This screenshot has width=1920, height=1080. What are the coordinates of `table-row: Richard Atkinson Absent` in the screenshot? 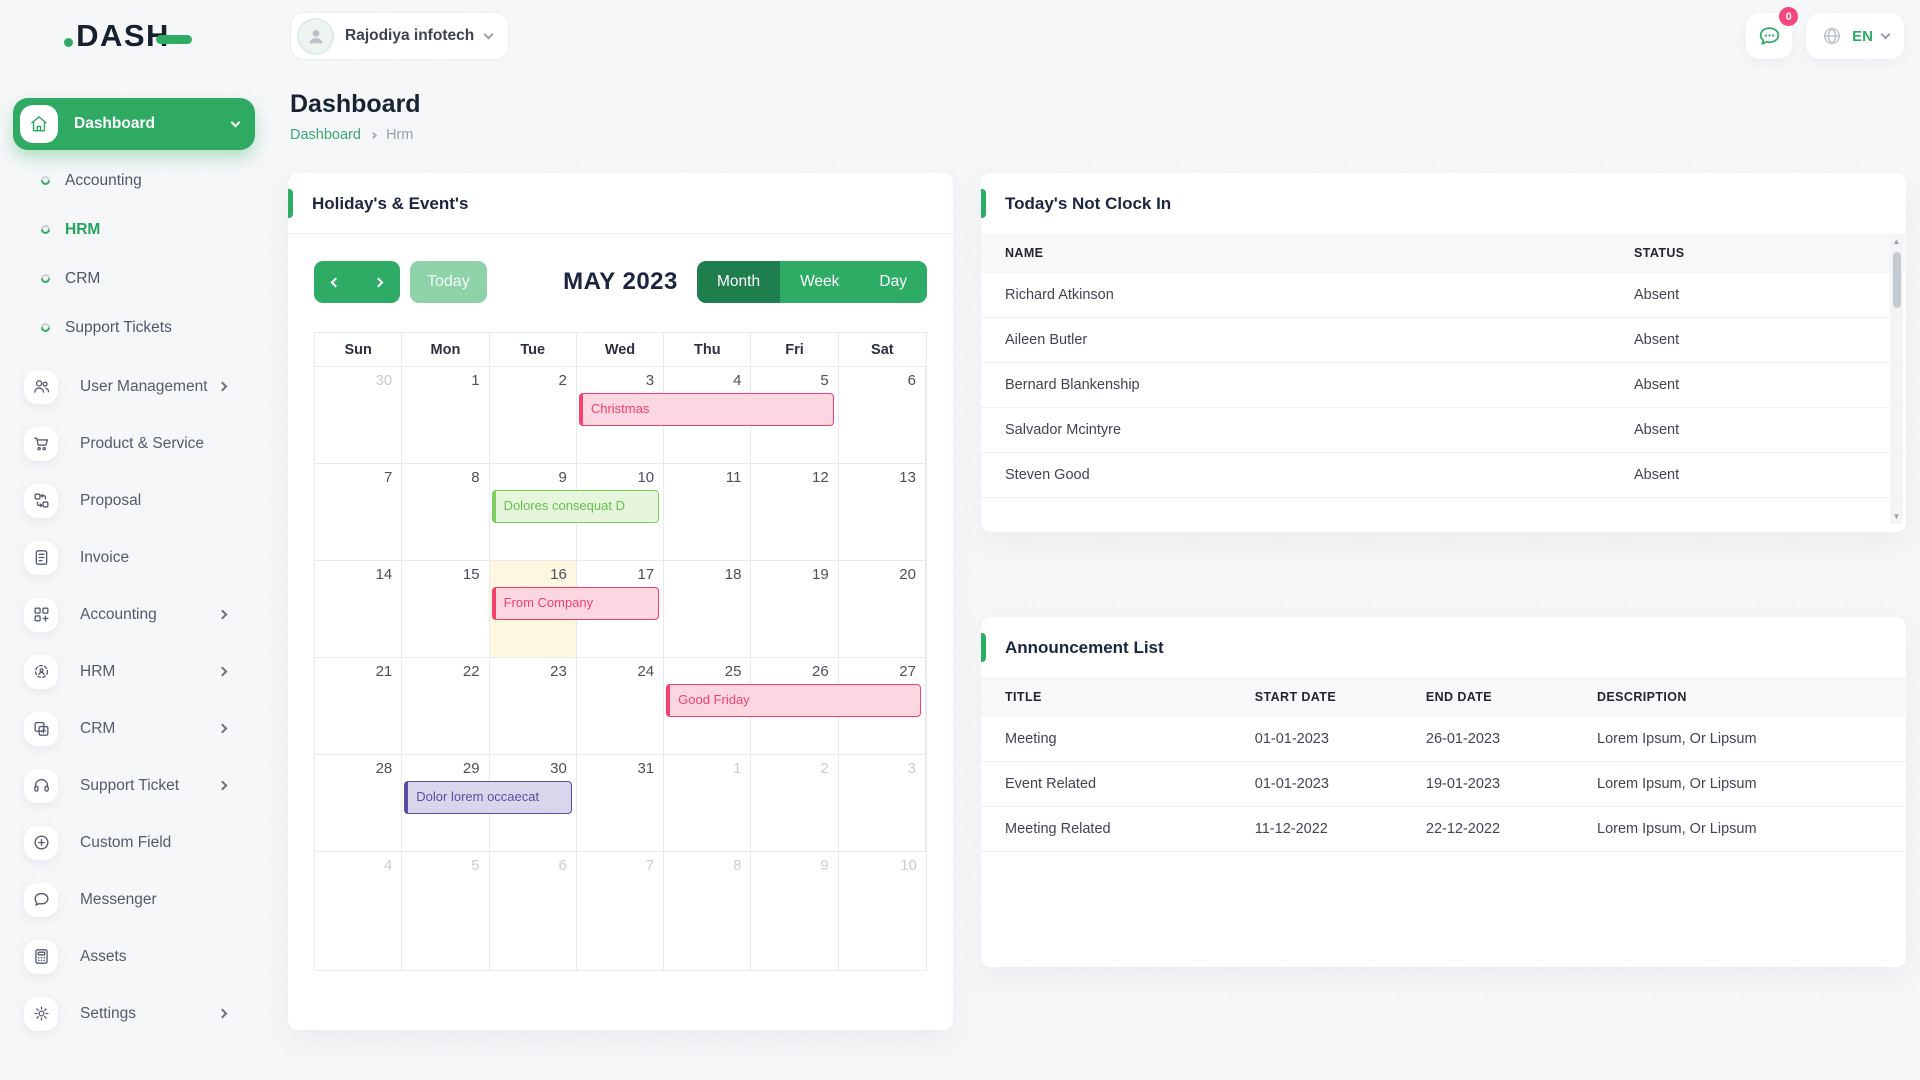 It's located at (1443, 295).